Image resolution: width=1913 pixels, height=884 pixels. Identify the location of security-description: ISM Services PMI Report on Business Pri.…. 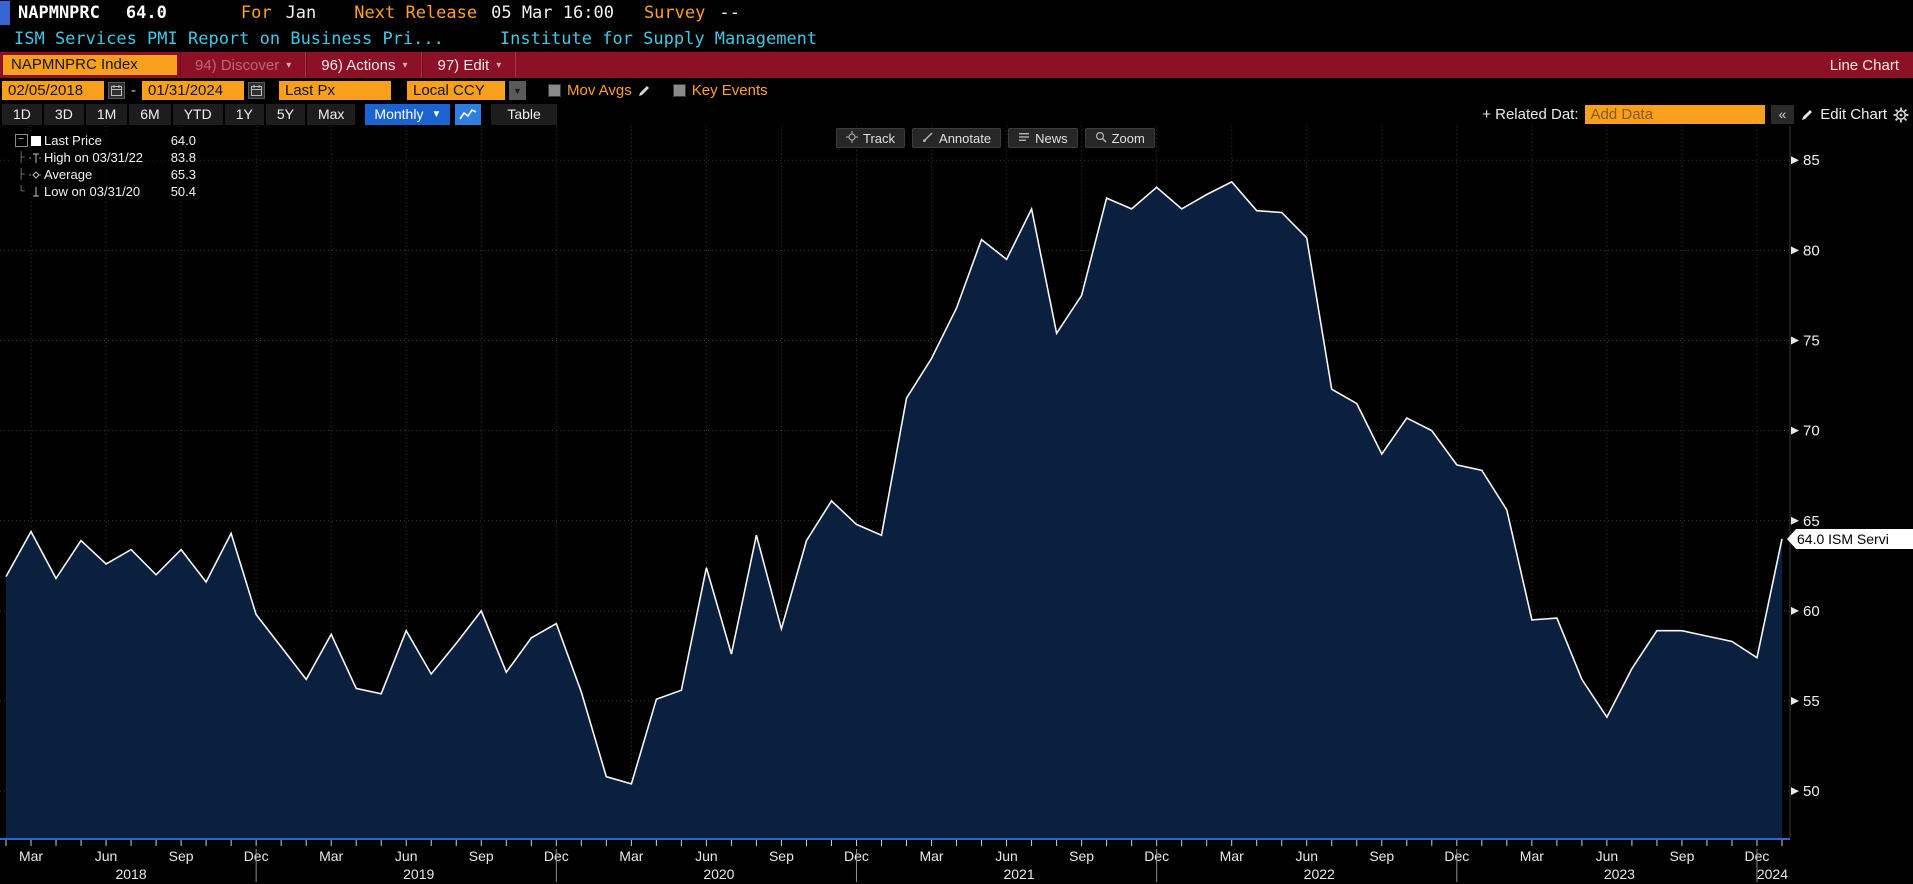
(229, 39).